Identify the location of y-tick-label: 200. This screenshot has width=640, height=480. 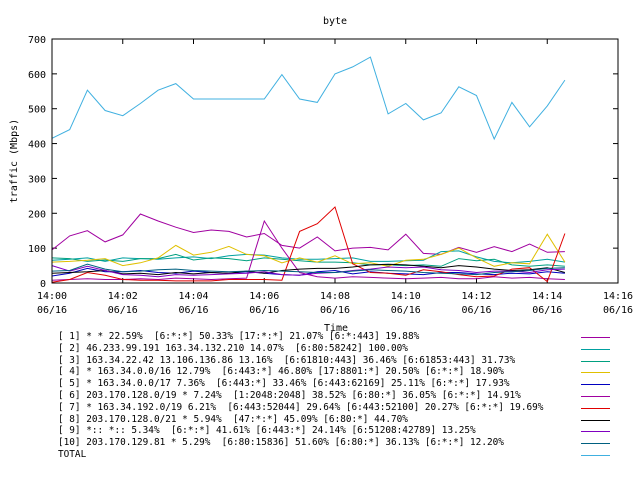
(37, 214).